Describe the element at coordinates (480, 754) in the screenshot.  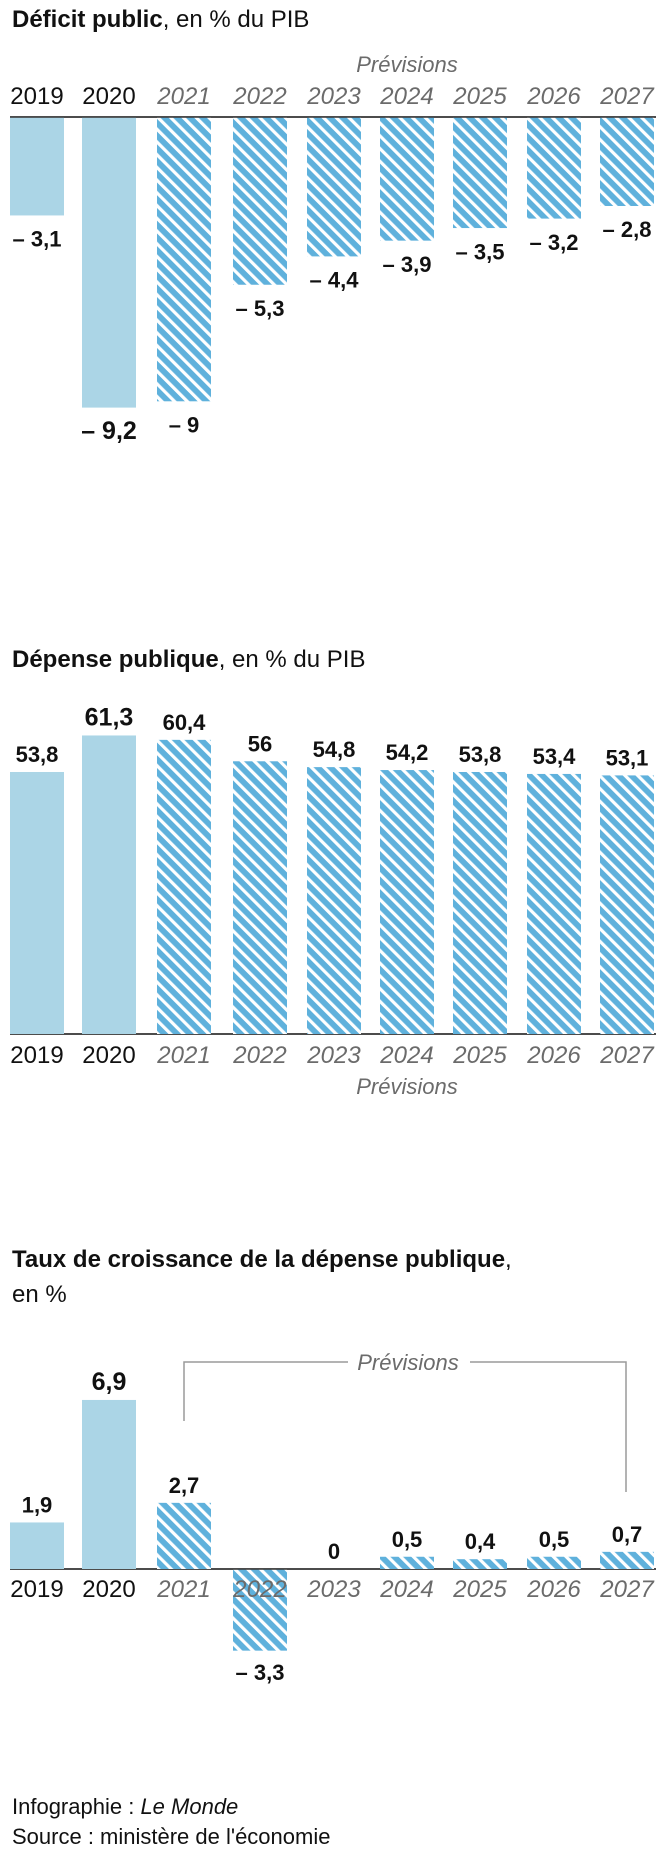
I see `value-label-2025: 53,8` at that location.